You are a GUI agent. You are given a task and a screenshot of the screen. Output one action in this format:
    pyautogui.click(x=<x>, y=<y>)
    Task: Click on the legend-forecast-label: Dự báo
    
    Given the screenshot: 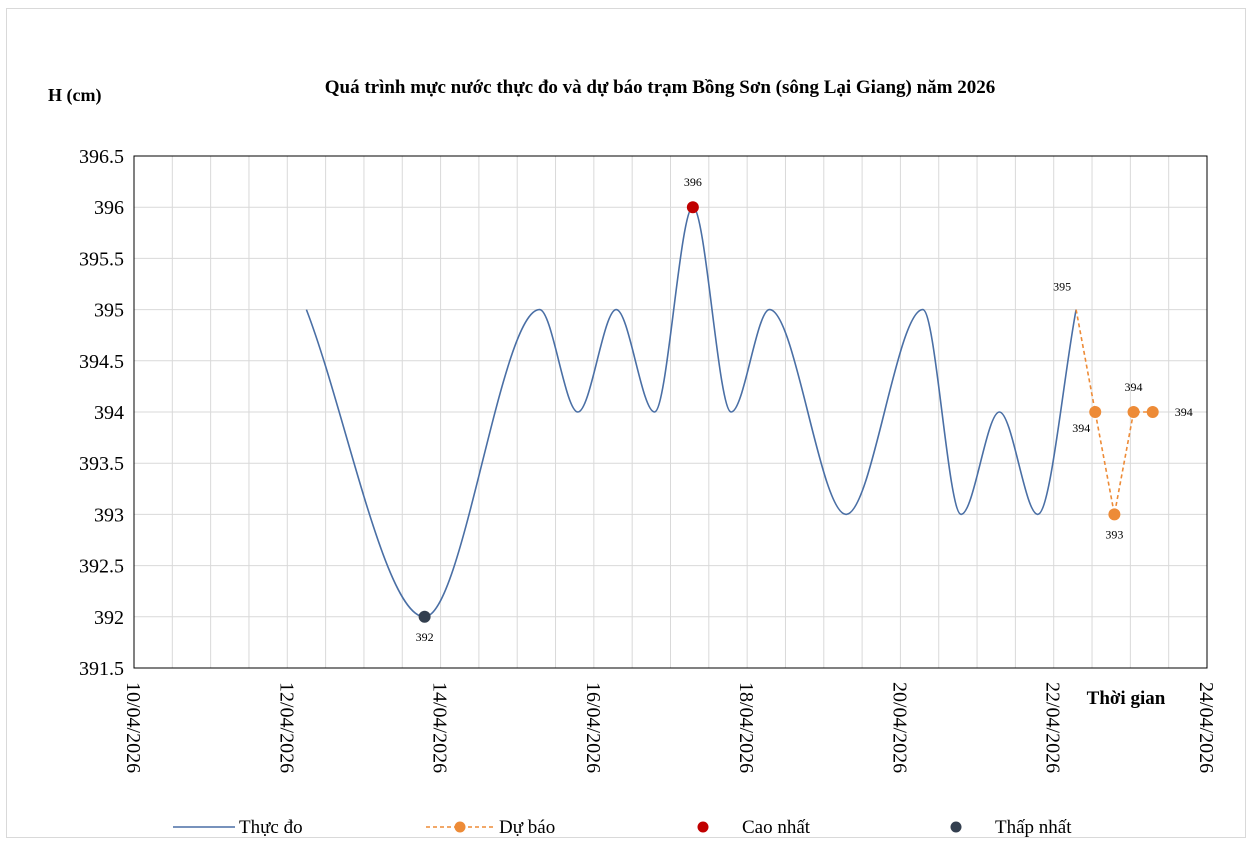 What is the action you would take?
    pyautogui.click(x=527, y=827)
    